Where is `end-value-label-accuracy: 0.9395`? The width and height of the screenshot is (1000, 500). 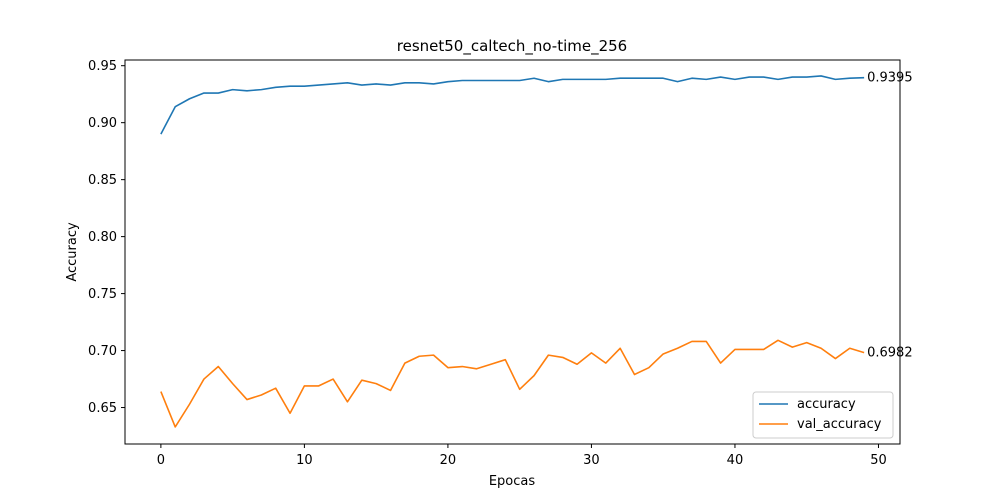 end-value-label-accuracy: 0.9395 is located at coordinates (890, 78).